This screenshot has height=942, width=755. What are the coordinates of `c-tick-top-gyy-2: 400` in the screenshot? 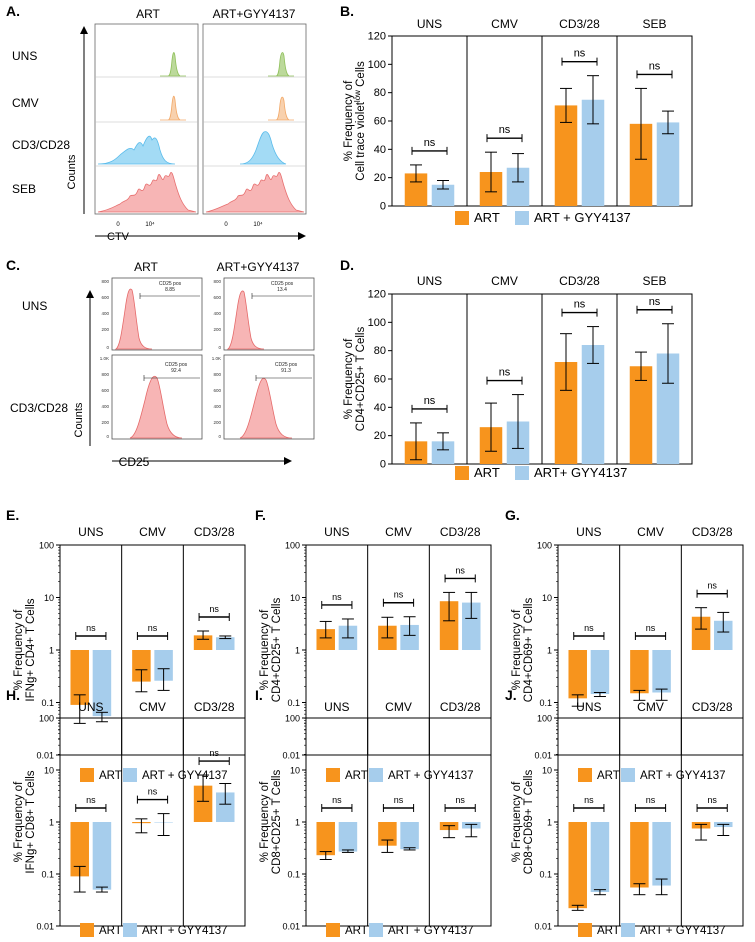 It's located at (217, 313).